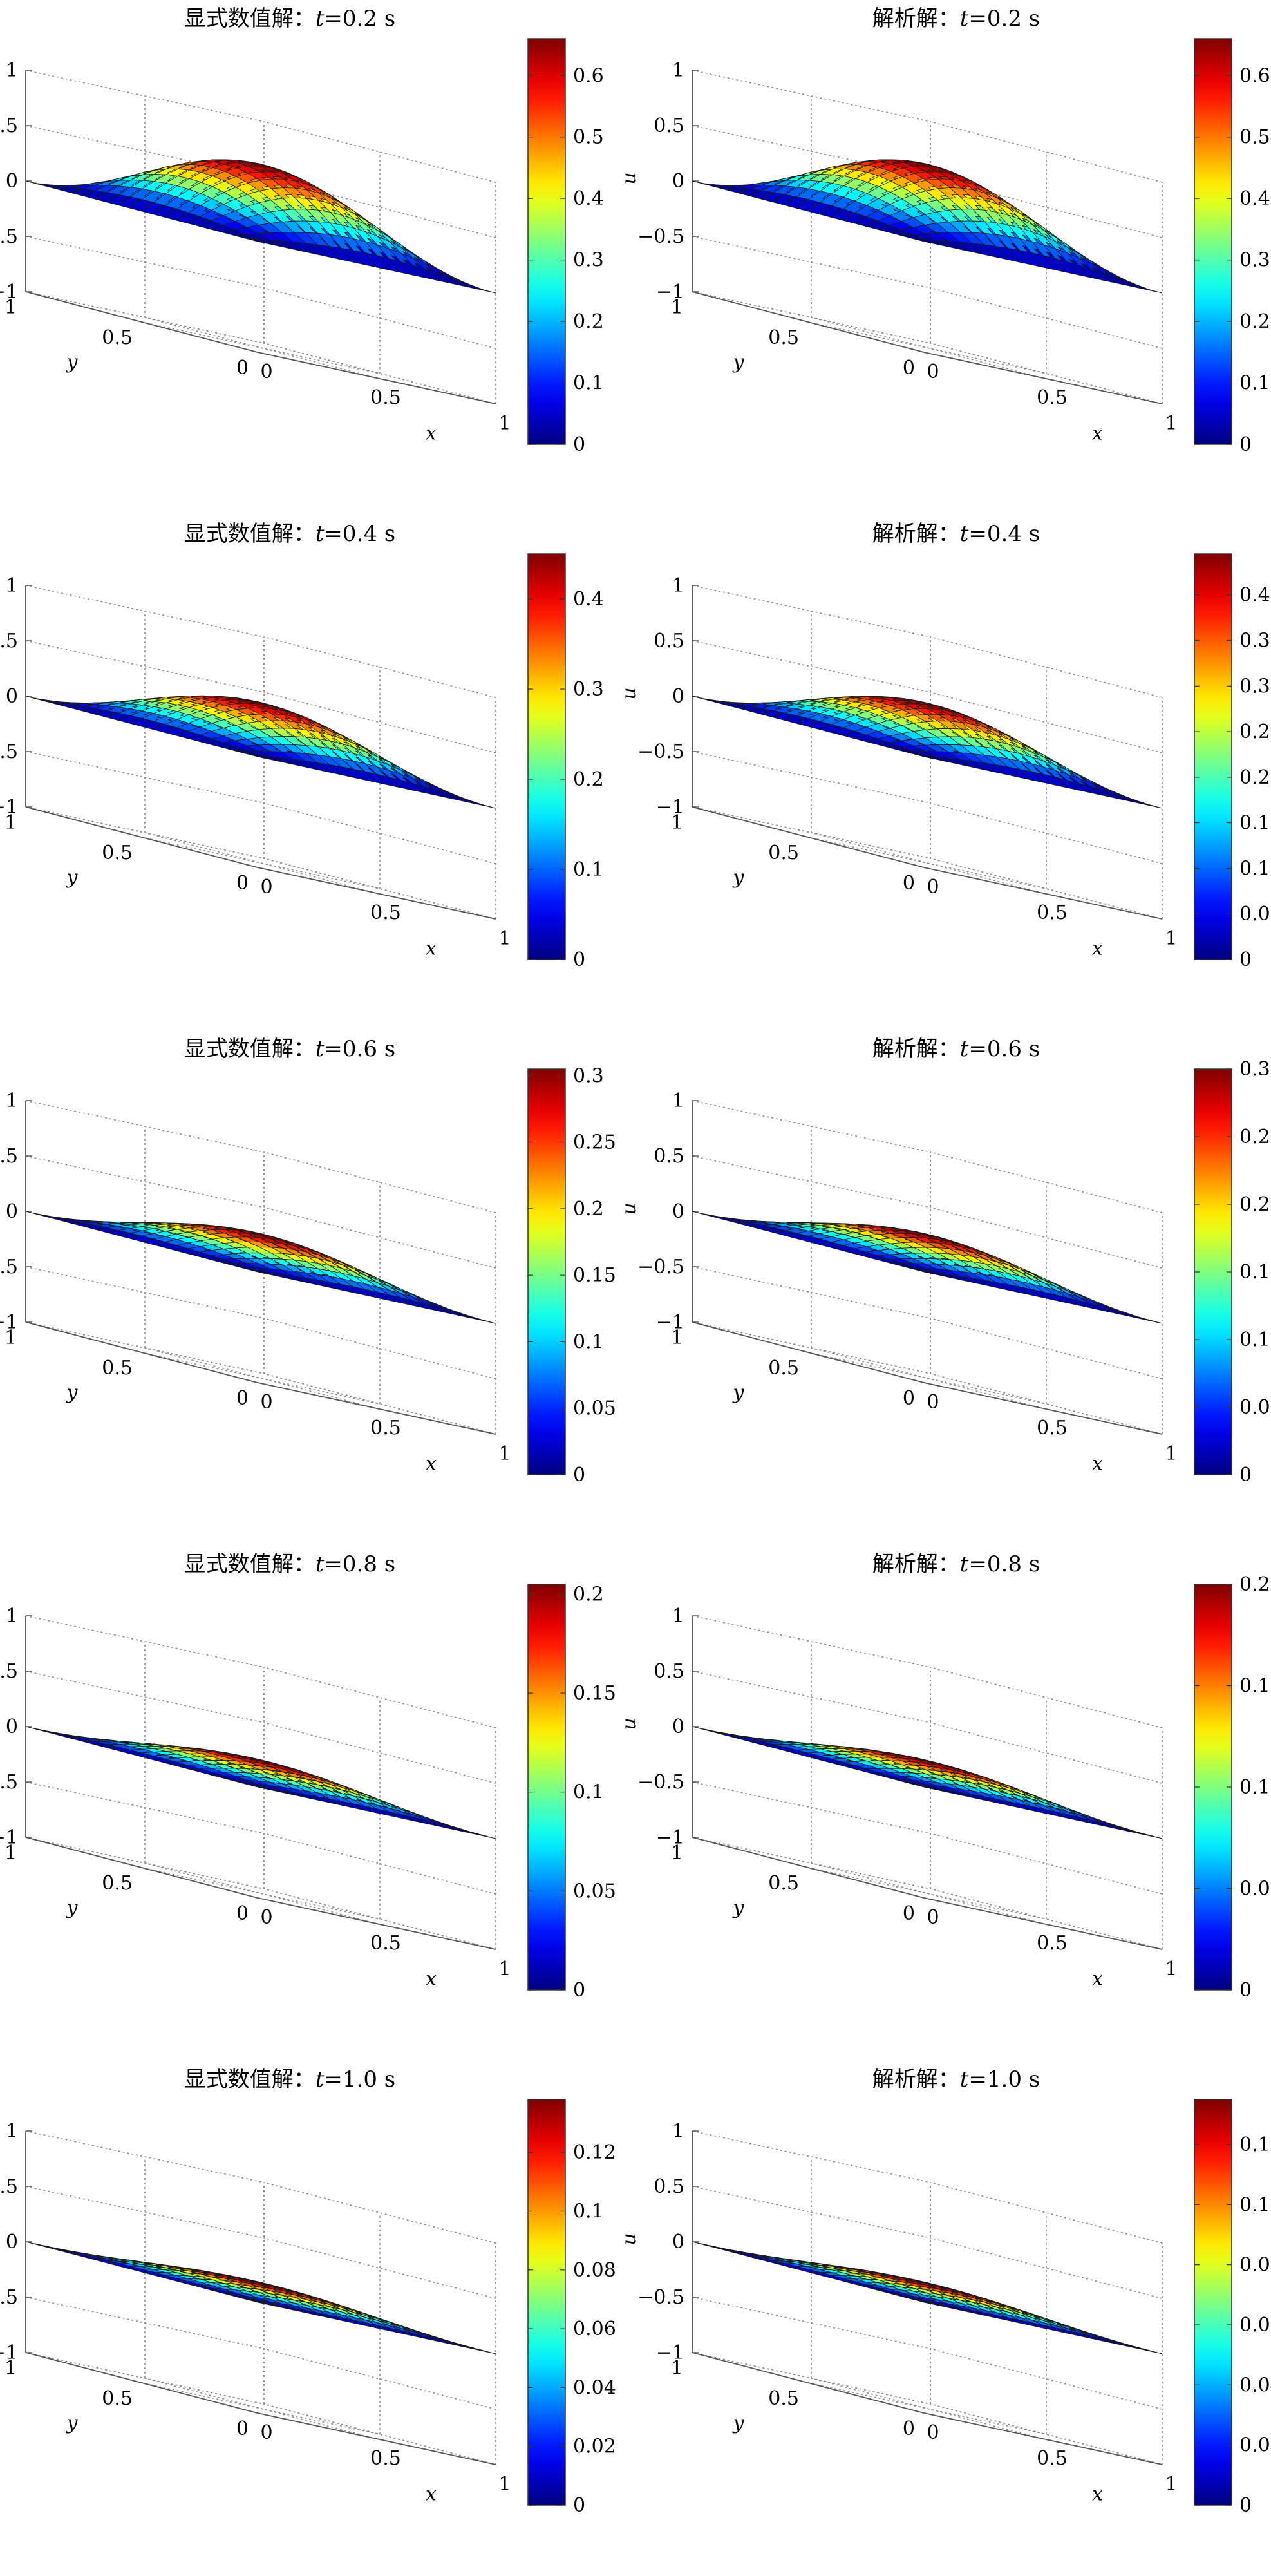 This screenshot has height=2576, width=1271. Describe the element at coordinates (359, 2079) in the screenshot. I see `title-suffix: =1.0 s` at that location.